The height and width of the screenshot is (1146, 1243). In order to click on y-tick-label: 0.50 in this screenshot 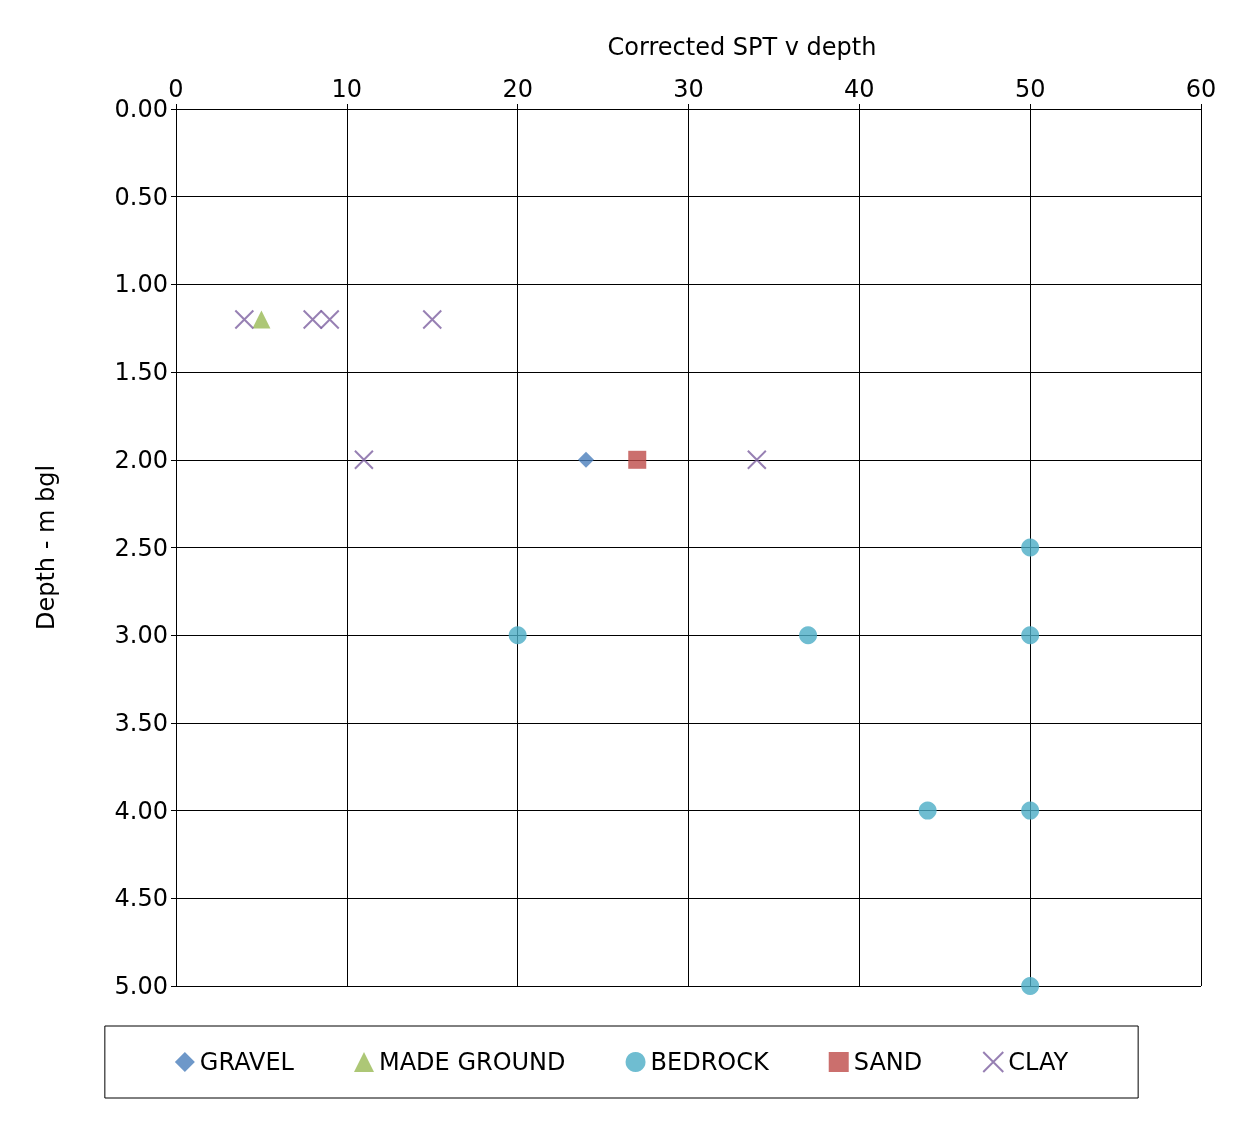, I will do `click(141, 196)`.